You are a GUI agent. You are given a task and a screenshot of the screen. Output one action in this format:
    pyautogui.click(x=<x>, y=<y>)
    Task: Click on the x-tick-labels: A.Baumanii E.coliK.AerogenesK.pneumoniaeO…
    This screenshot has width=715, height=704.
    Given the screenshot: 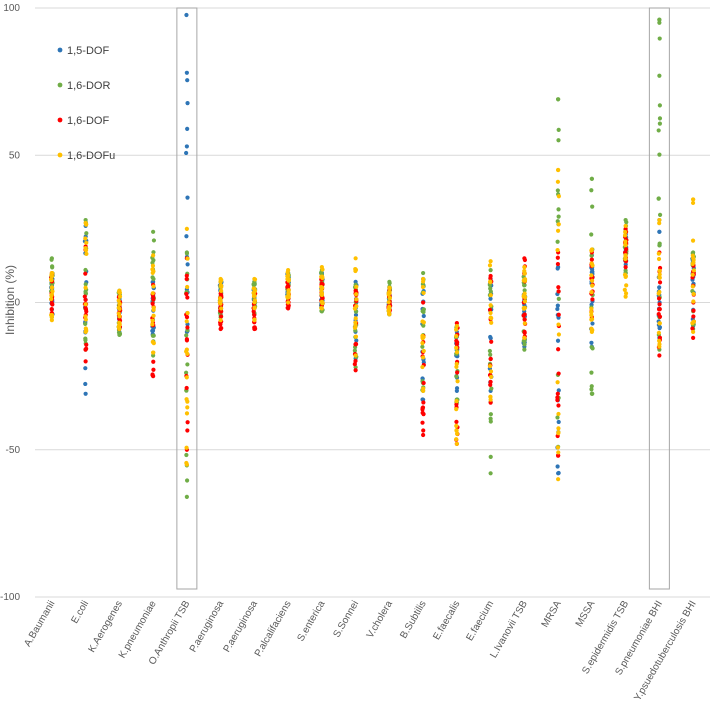 What is the action you would take?
    pyautogui.click(x=360, y=651)
    